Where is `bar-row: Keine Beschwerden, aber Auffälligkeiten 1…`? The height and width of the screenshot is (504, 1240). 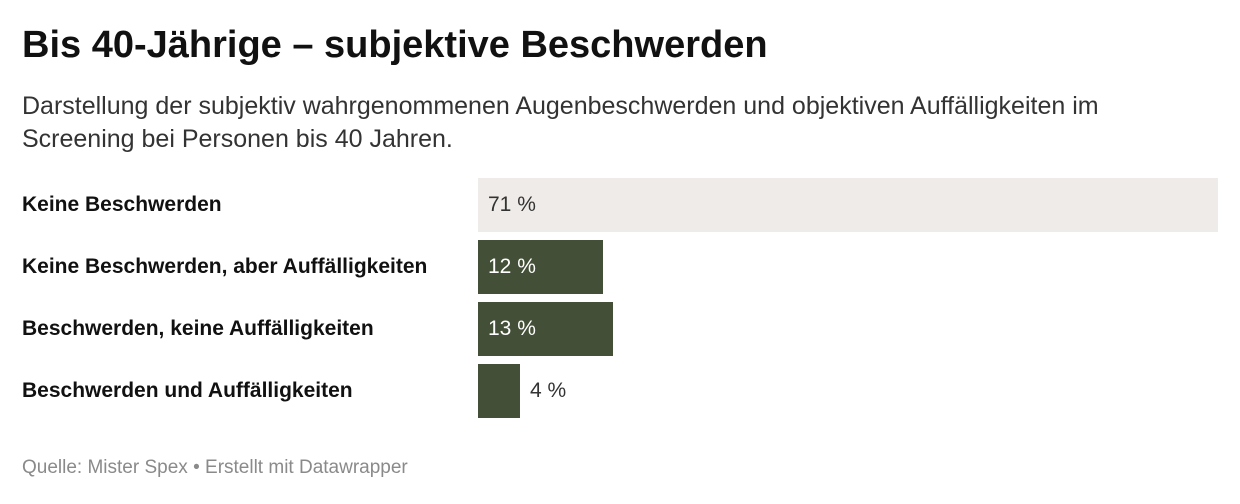
bar-row: Keine Beschwerden, aber Auffälligkeiten 1… is located at coordinates (620, 267).